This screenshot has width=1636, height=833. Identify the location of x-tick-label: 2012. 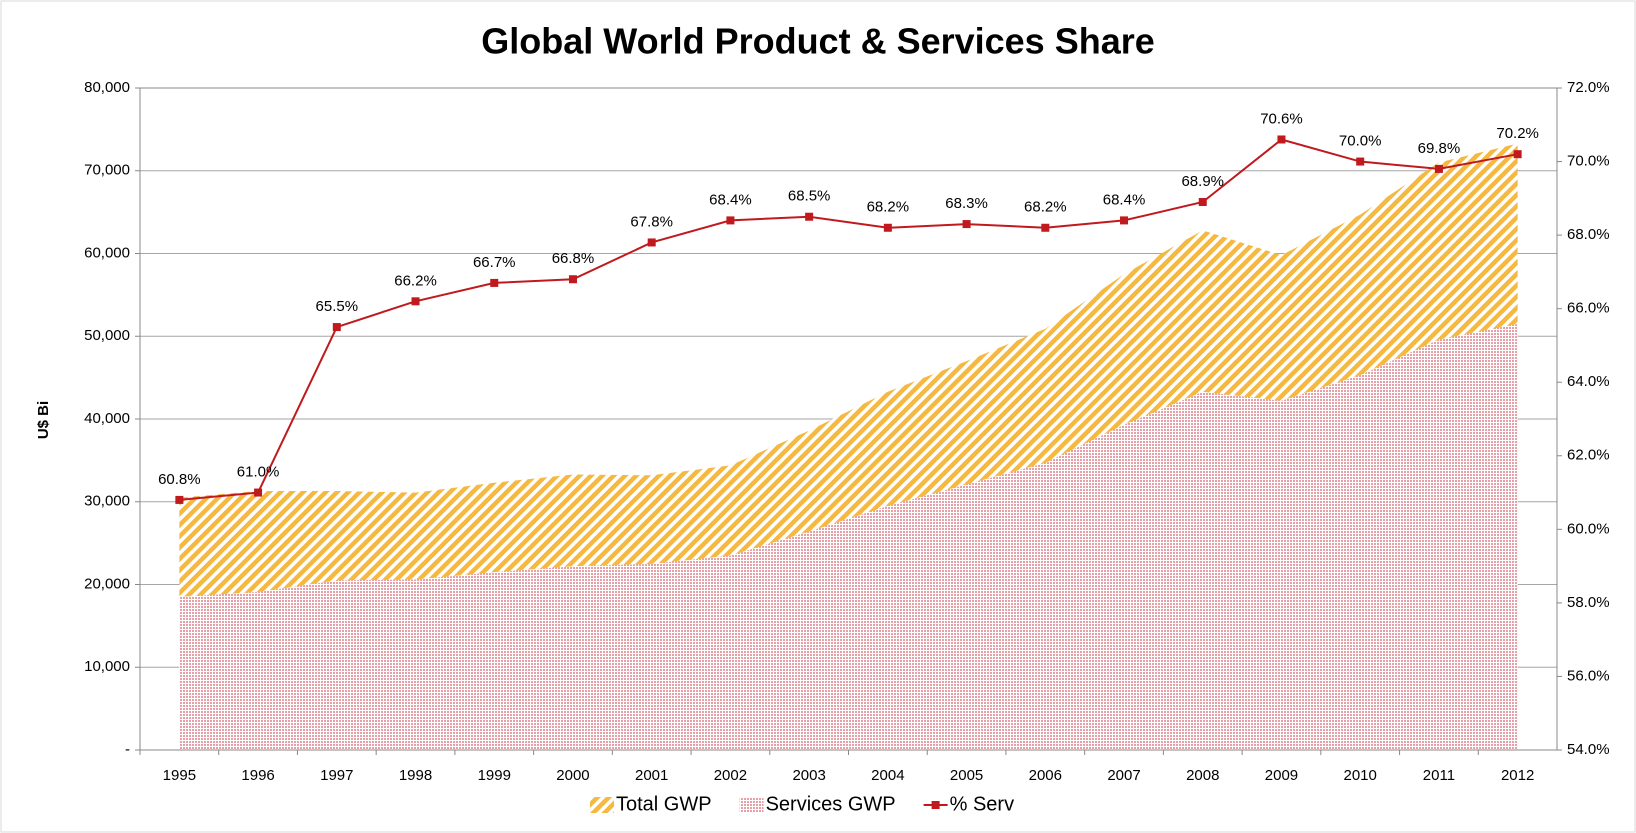
(1517, 775).